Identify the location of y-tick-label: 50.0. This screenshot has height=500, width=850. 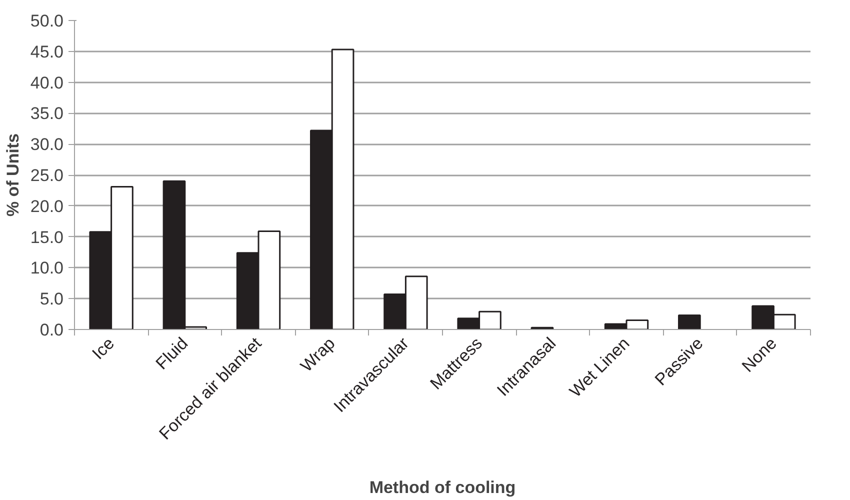
(47, 21).